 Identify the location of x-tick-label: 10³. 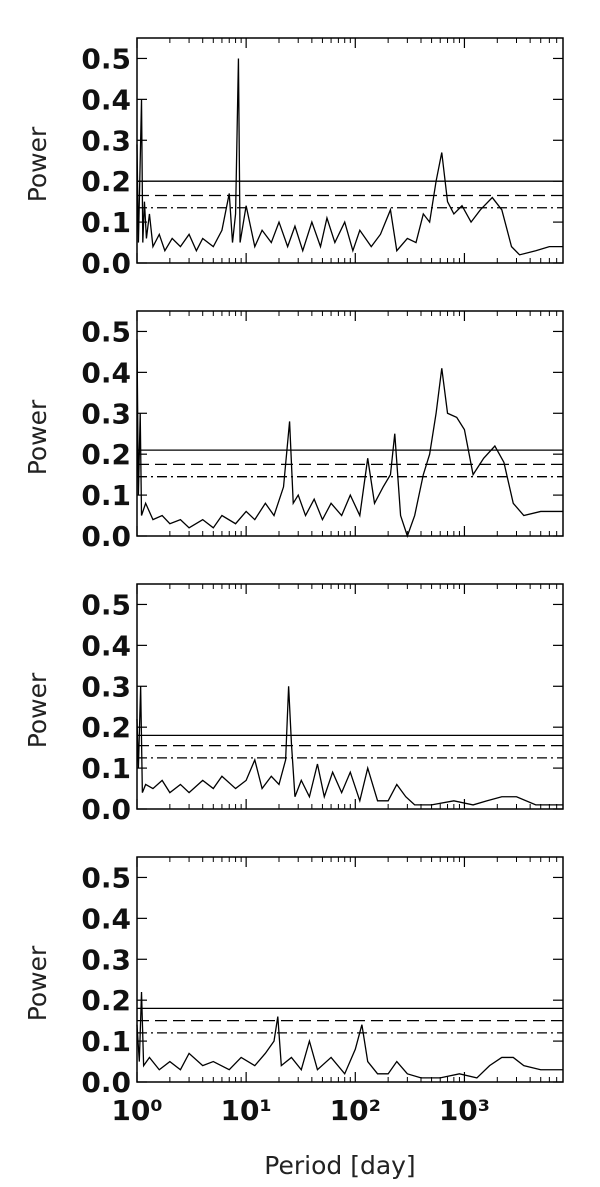
(464, 1110).